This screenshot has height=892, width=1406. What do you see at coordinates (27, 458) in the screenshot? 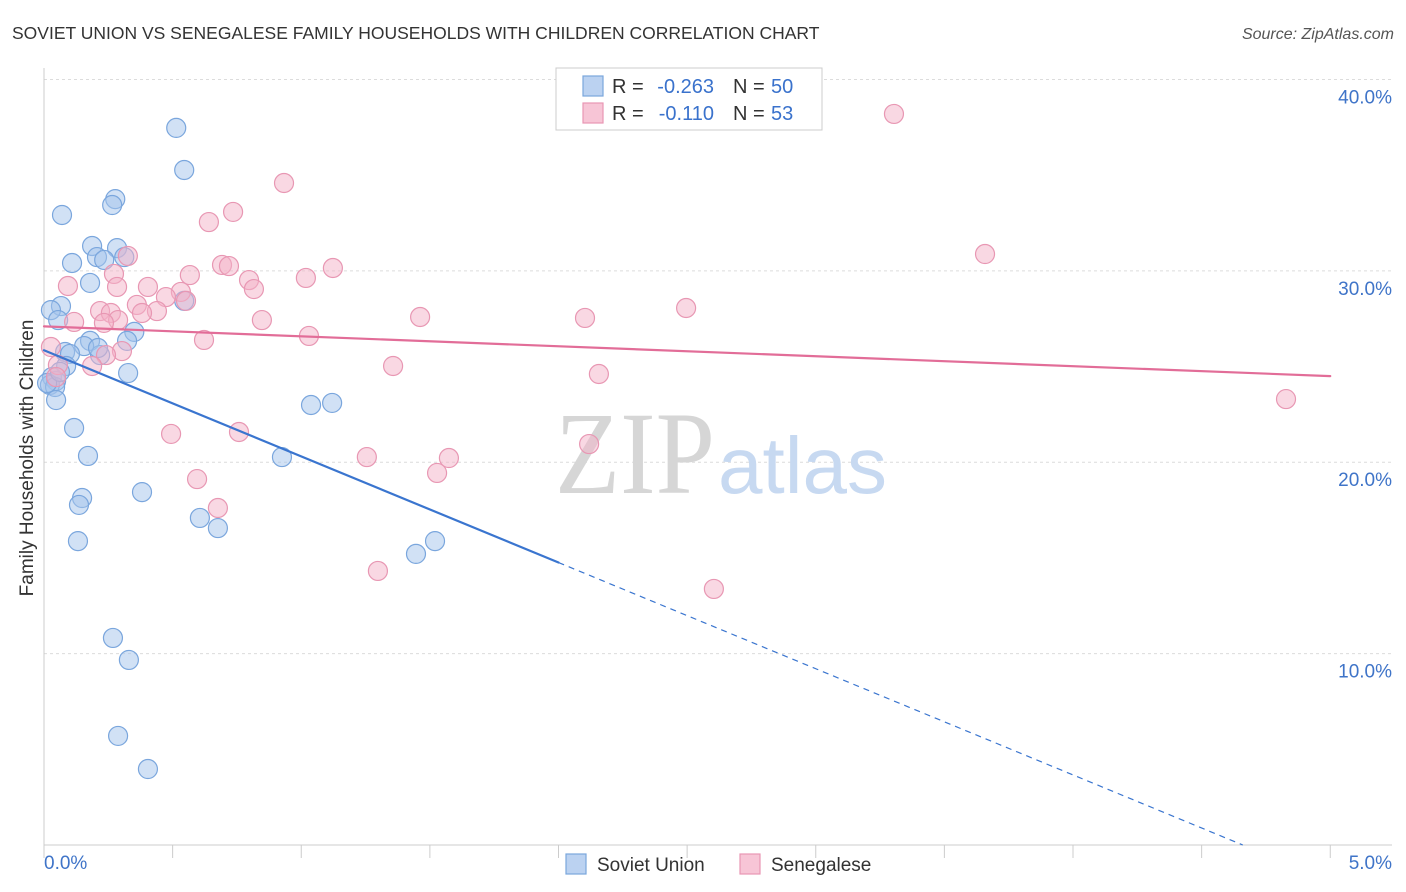
I see `y-axis-label: Family Households with Children` at bounding box center [27, 458].